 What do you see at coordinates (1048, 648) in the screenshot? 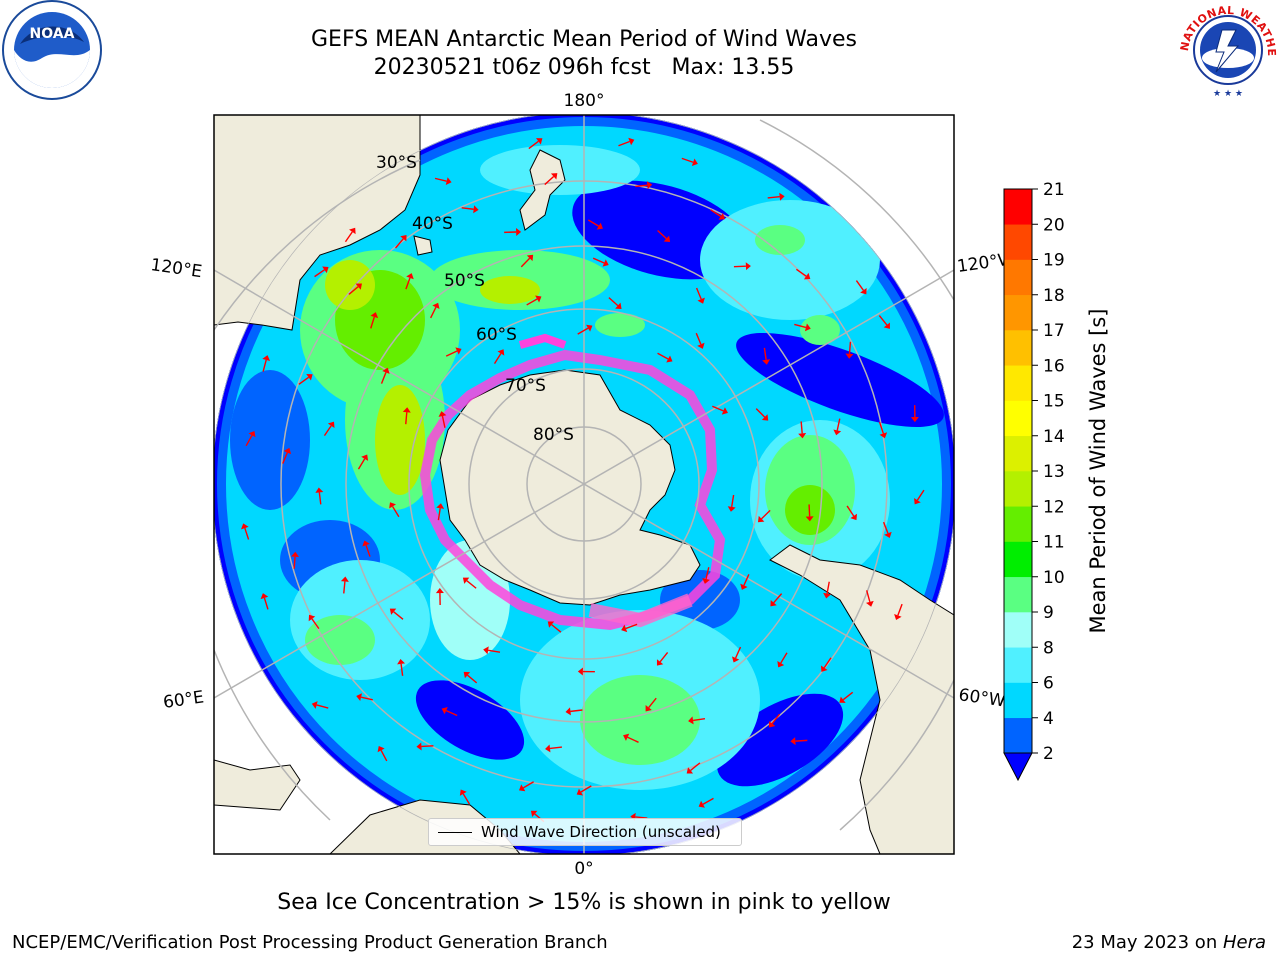
I see `colorbar-tick-label: 8` at bounding box center [1048, 648].